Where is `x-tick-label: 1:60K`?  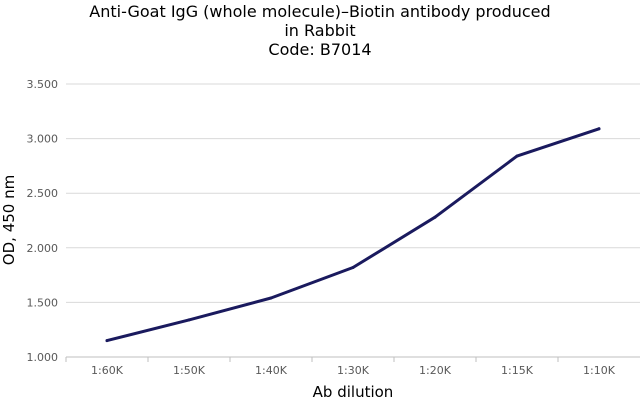 x-tick-label: 1:60K is located at coordinates (107, 370).